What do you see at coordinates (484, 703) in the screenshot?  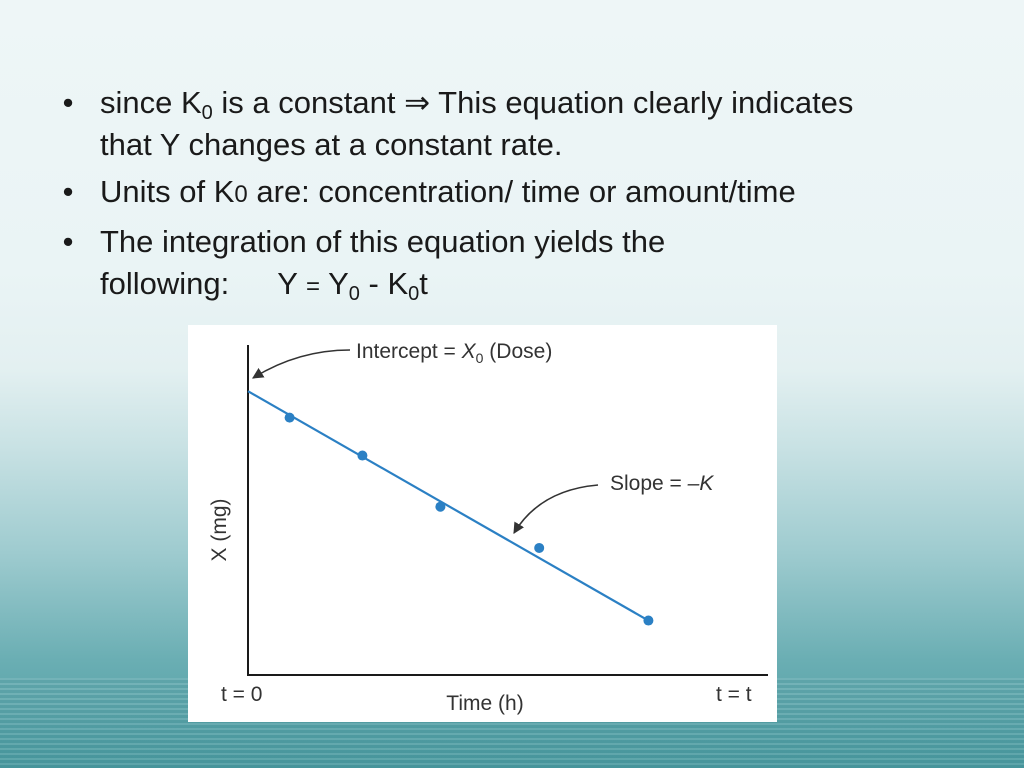 I see `x-axis-label: Time (h)` at bounding box center [484, 703].